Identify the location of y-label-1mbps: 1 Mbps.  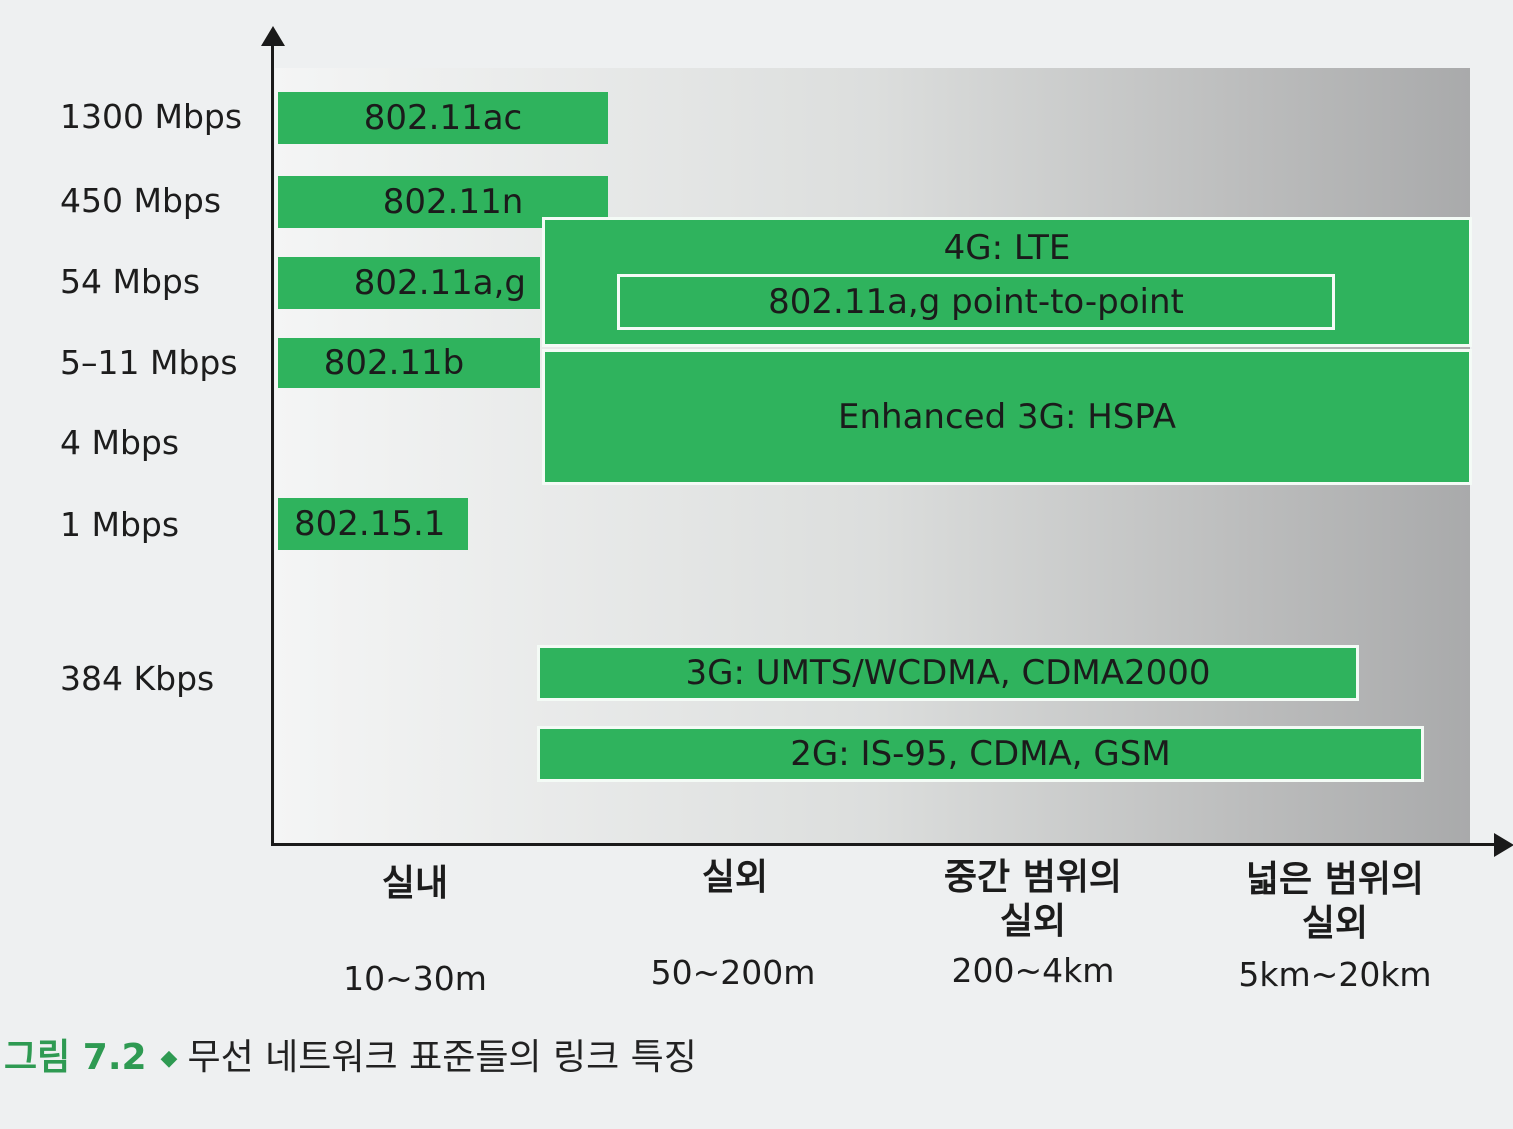
(120, 524).